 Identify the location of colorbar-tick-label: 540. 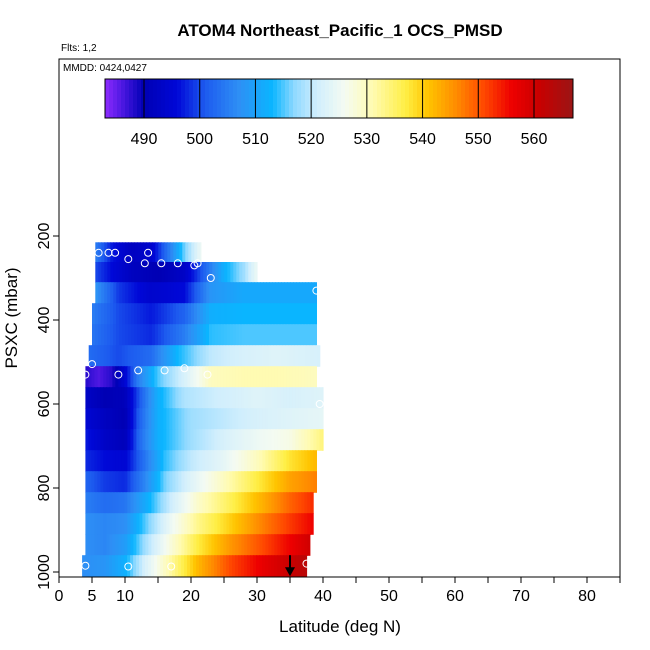
(422, 139).